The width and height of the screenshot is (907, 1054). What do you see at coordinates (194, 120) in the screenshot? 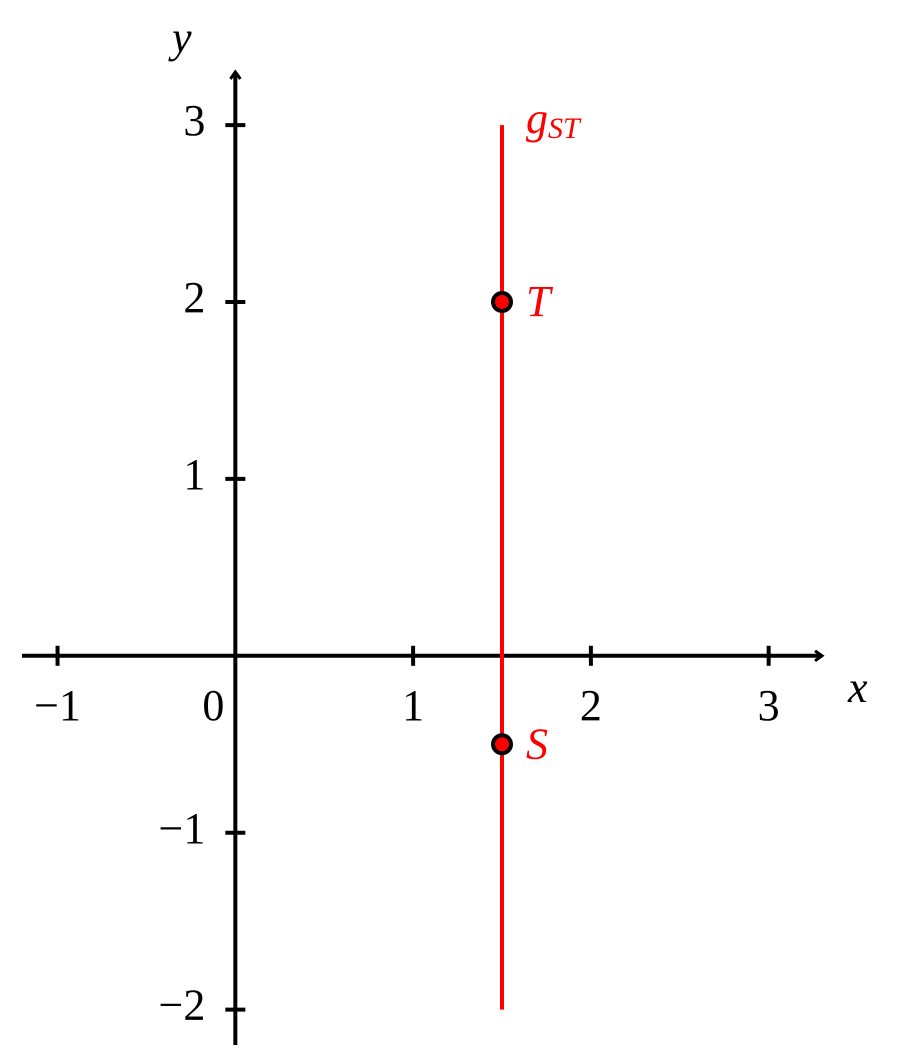
I see `y-tick-label: 3` at bounding box center [194, 120].